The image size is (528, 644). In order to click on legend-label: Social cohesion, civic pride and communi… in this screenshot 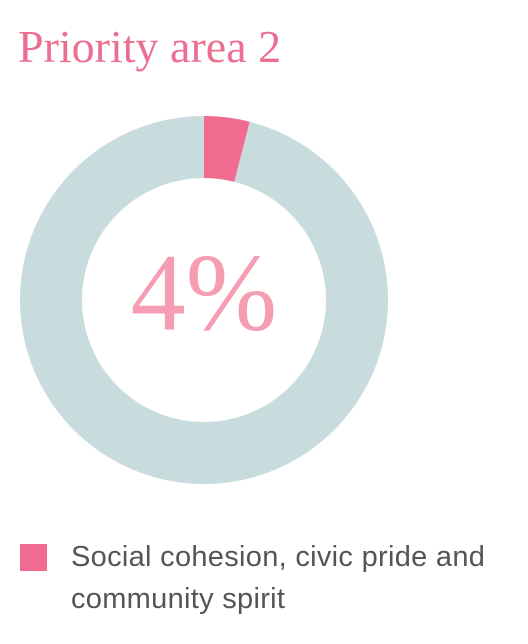, I will do `click(278, 578)`.